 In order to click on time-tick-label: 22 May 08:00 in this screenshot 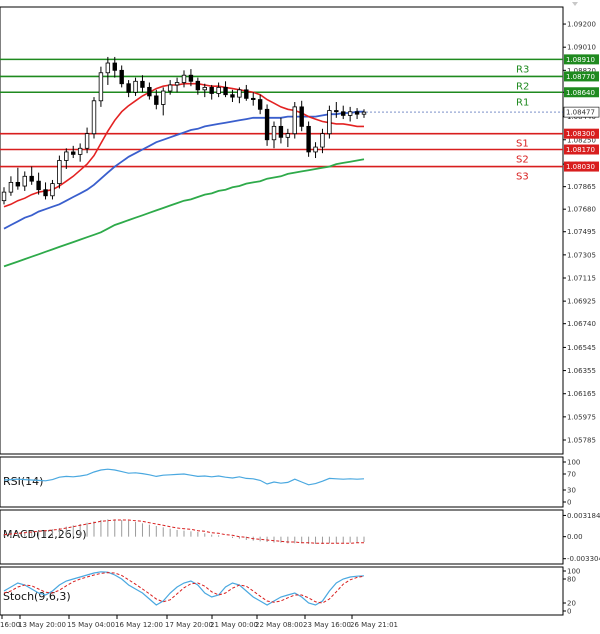, I will do `click(279, 625)`.